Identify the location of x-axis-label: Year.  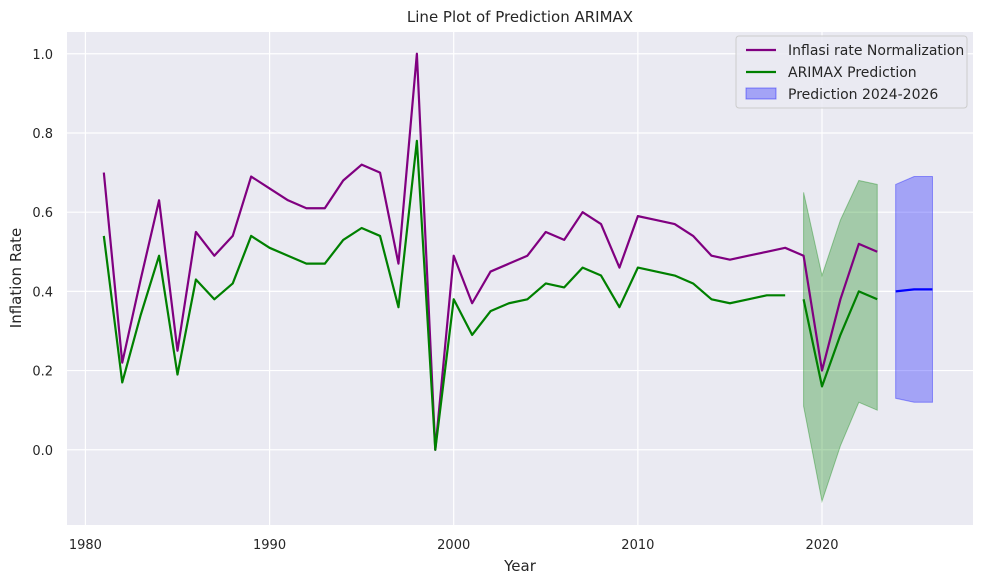
(520, 566).